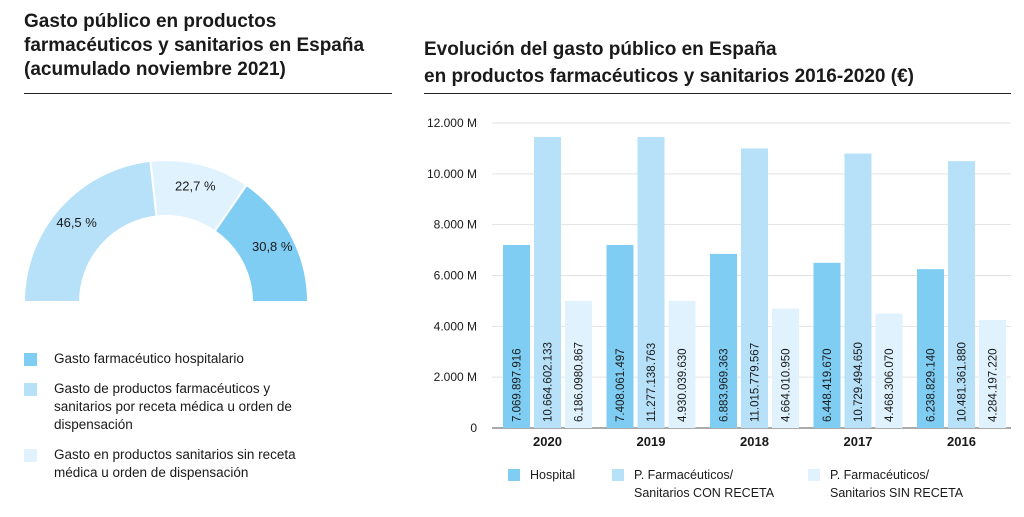 The width and height of the screenshot is (1024, 517). What do you see at coordinates (455, 225) in the screenshot?
I see `y-tick-label: 8.000 M` at bounding box center [455, 225].